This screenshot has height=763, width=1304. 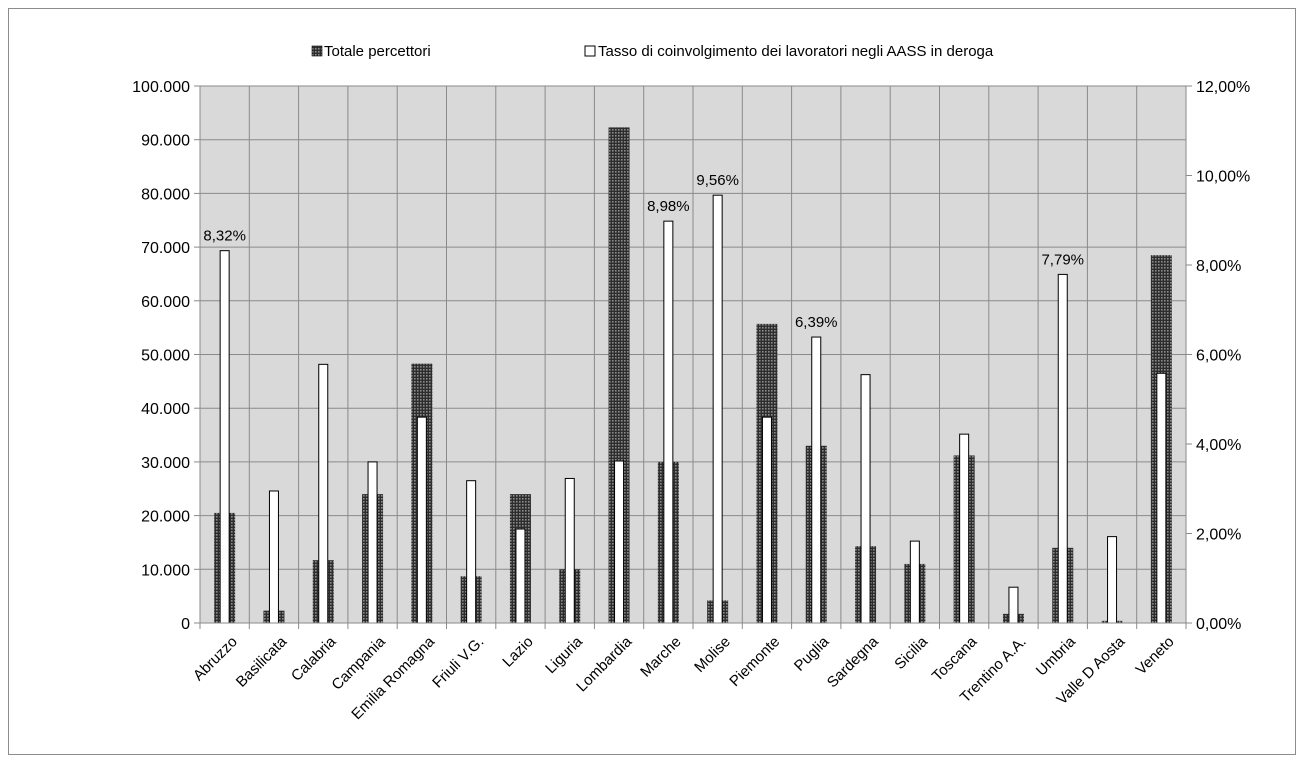 What do you see at coordinates (590, 51) in the screenshot?
I see `legend-swatch-tasso` at bounding box center [590, 51].